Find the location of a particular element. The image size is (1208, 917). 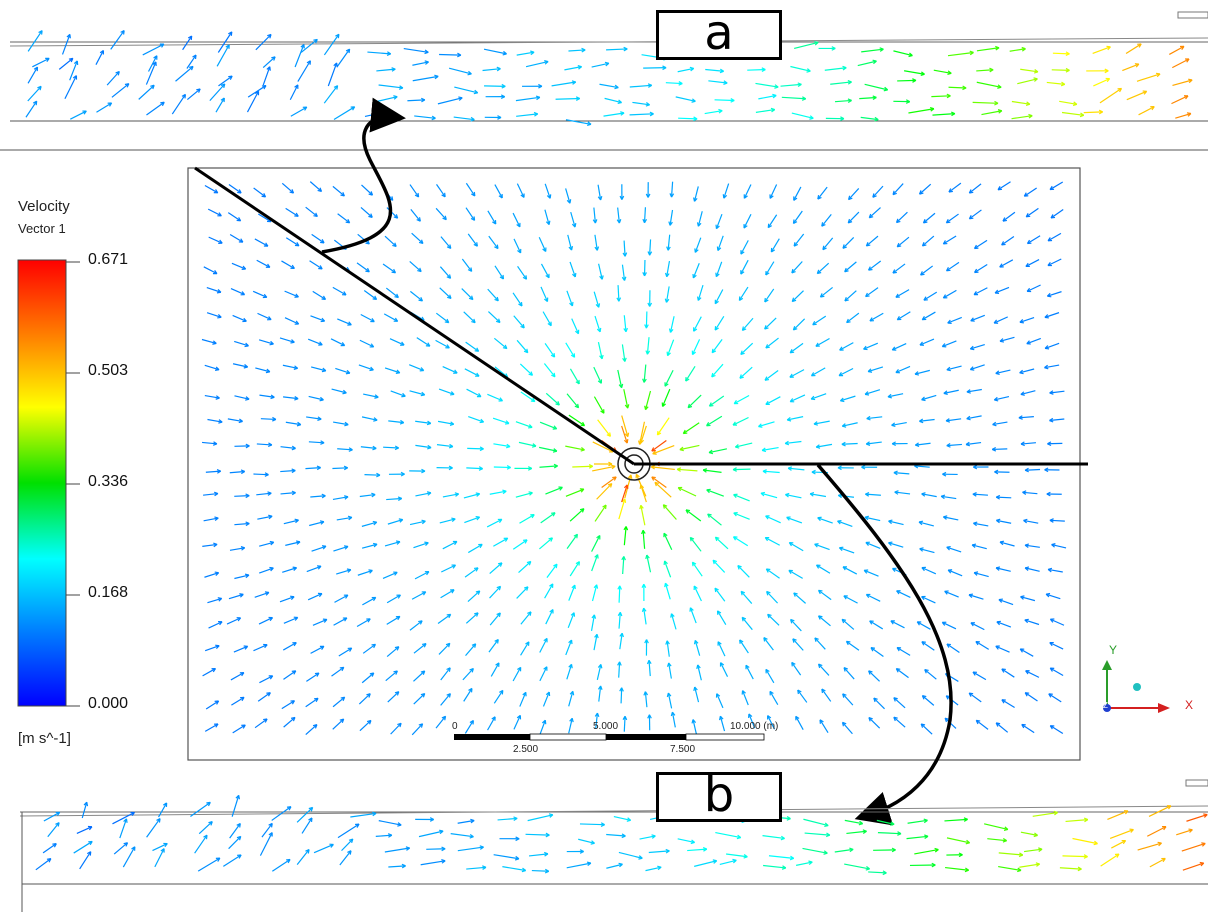

legend-tick-2: 0.503 is located at coordinates (108, 371).